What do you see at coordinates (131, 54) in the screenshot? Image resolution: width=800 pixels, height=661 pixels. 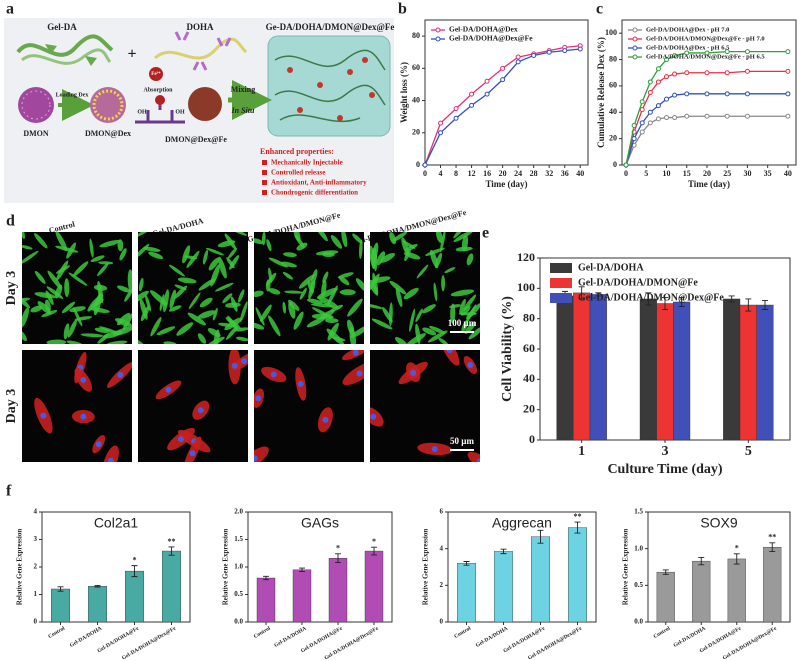 I see `plus: +` at bounding box center [131, 54].